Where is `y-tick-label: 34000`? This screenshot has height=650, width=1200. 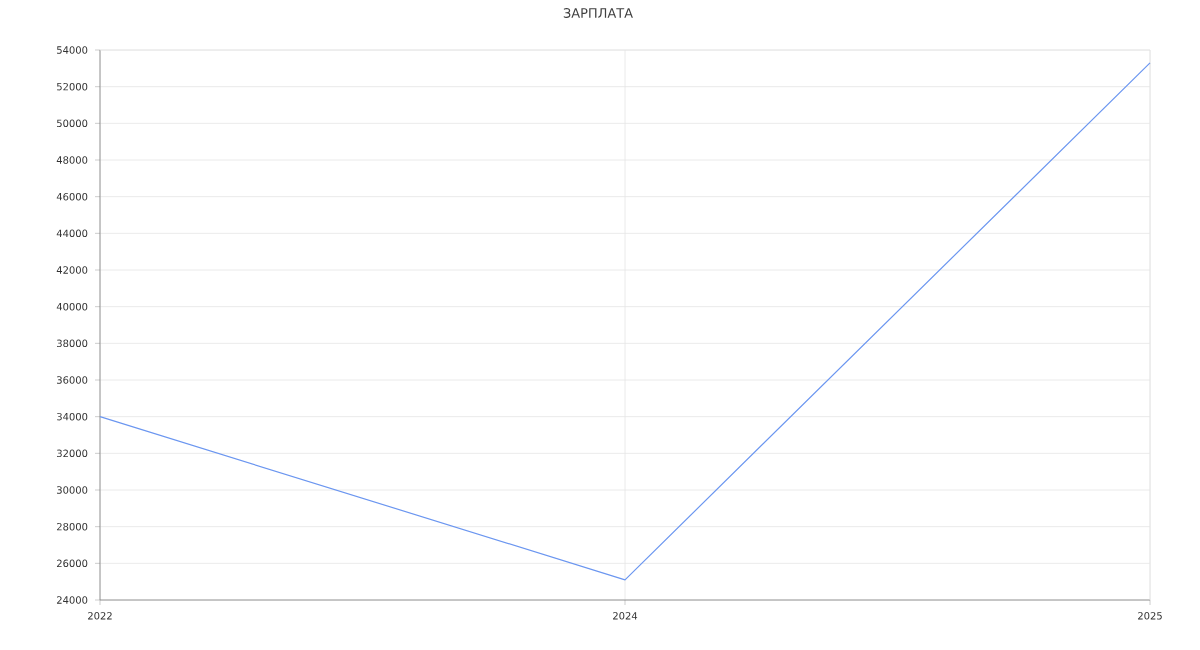 y-tick-label: 34000 is located at coordinates (72, 416).